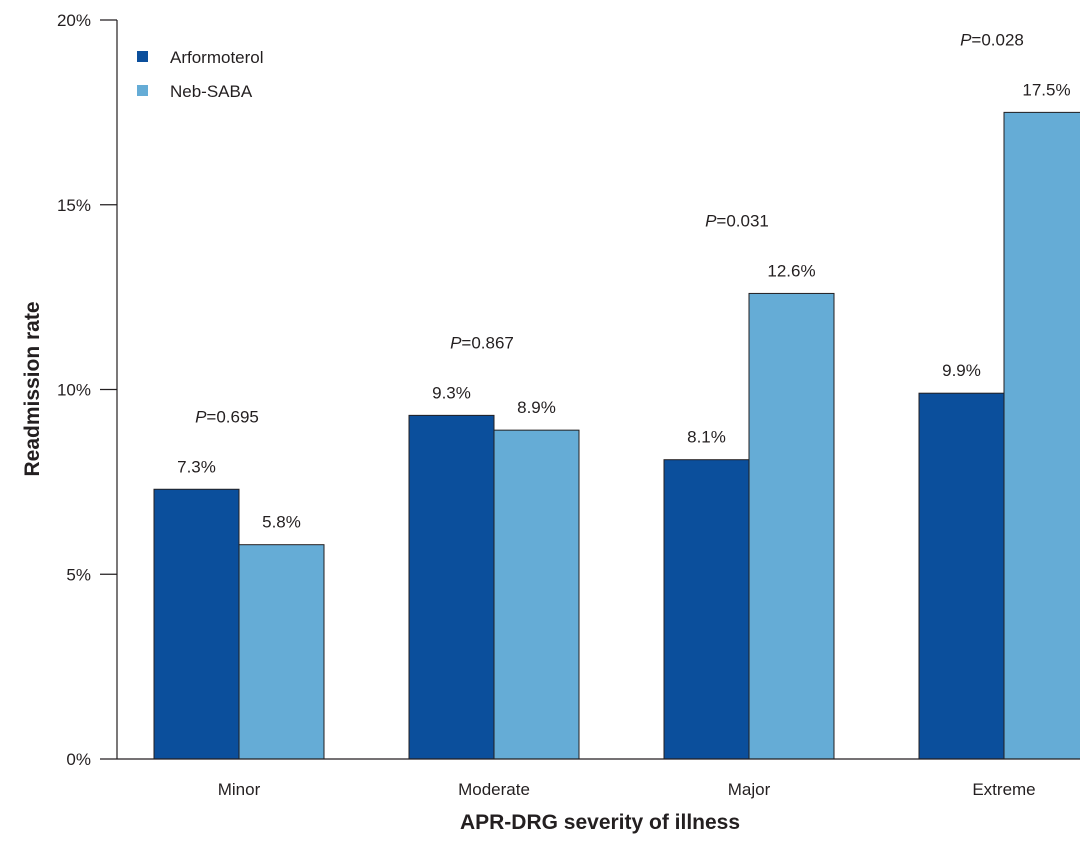 The image size is (1080, 863). I want to click on bar-arformoterol-major, so click(706, 609).